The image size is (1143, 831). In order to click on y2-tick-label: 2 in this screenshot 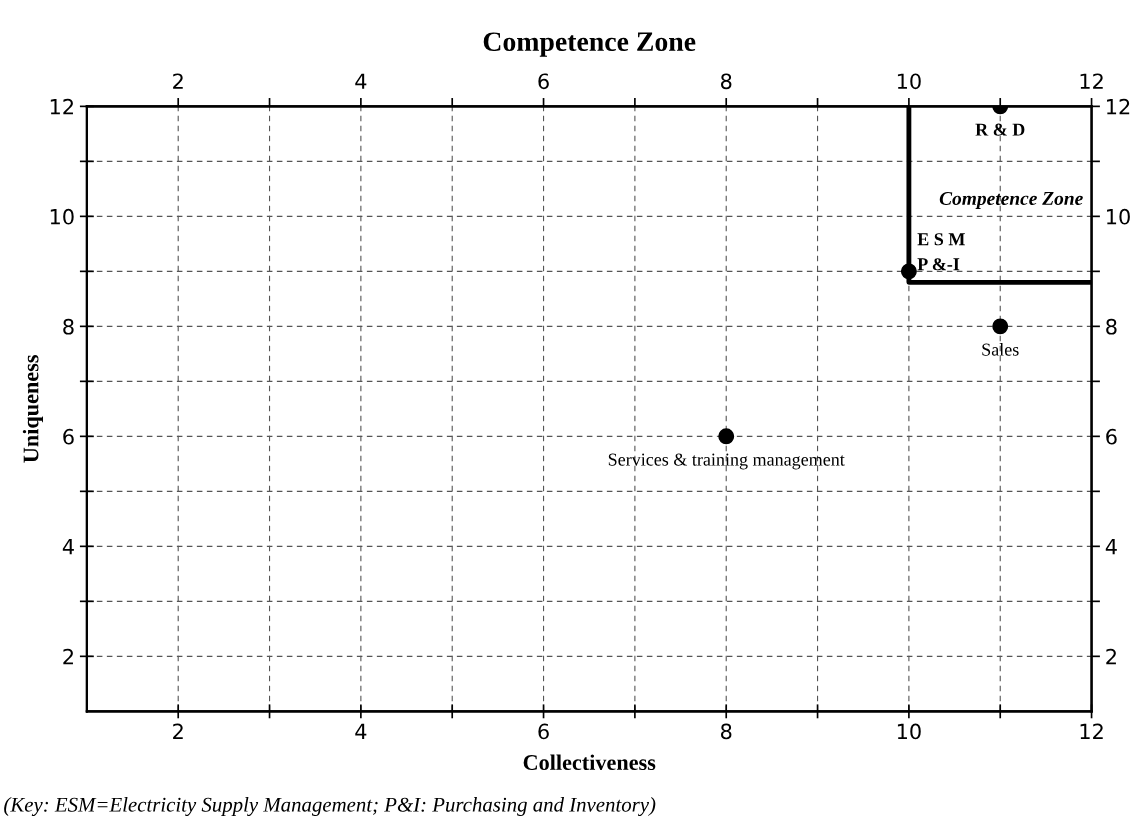, I will do `click(1111, 656)`.